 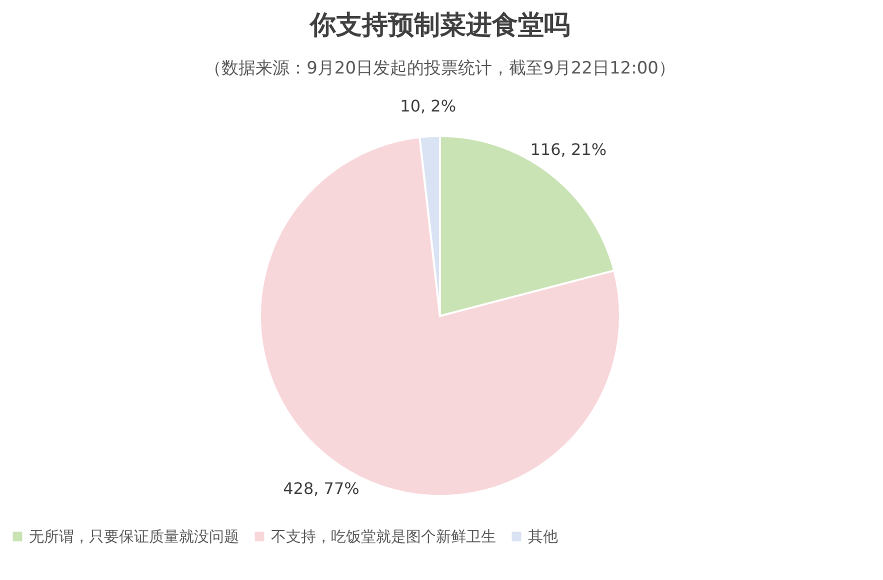 What do you see at coordinates (543, 537) in the screenshot?
I see `legend-label: 其他` at bounding box center [543, 537].